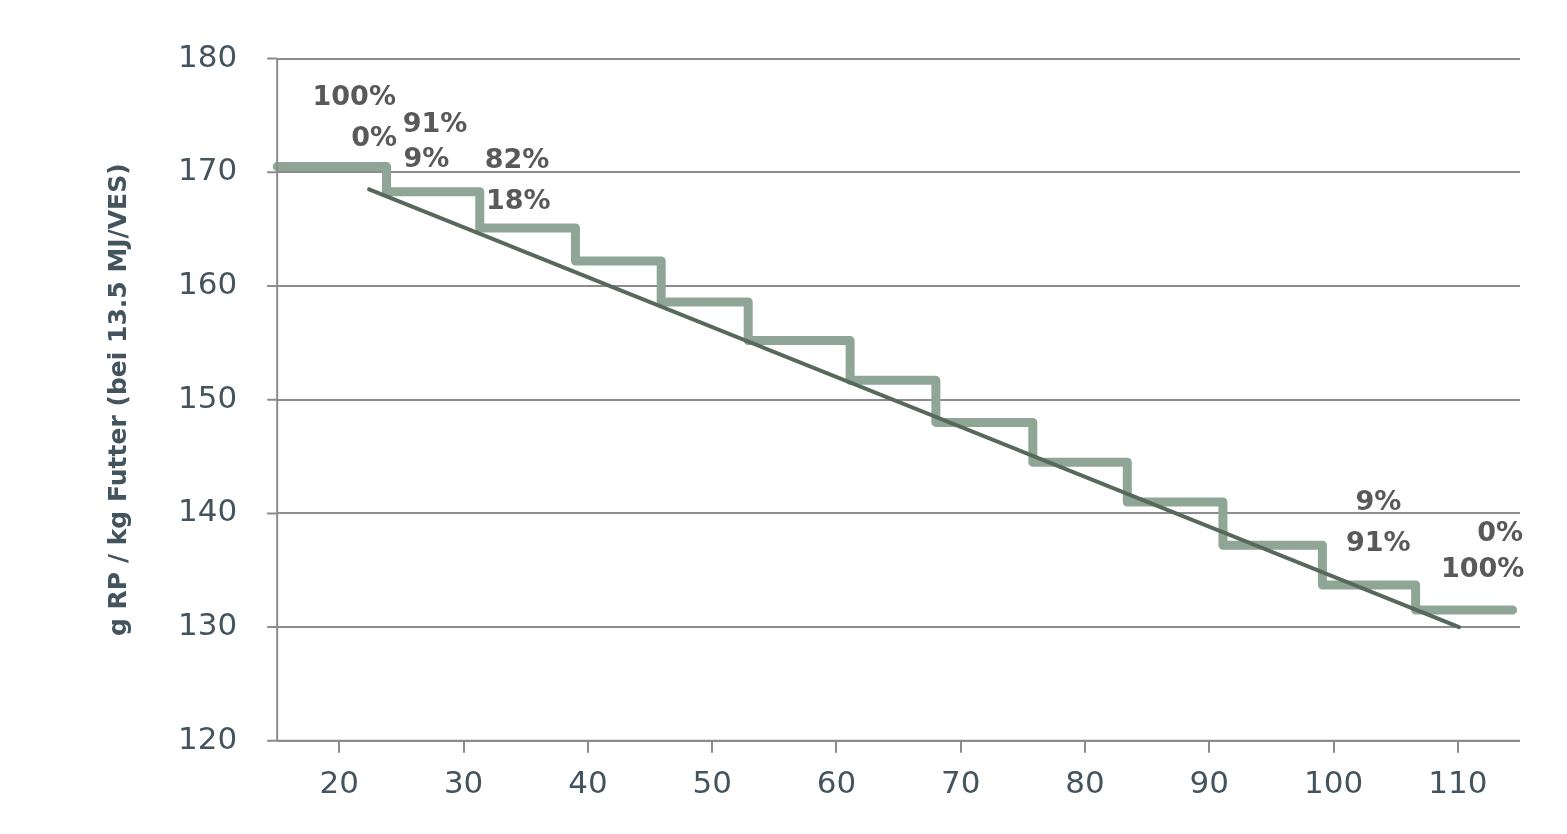 The height and width of the screenshot is (834, 1567). What do you see at coordinates (712, 782) in the screenshot?
I see `x-tick-label: 50` at bounding box center [712, 782].